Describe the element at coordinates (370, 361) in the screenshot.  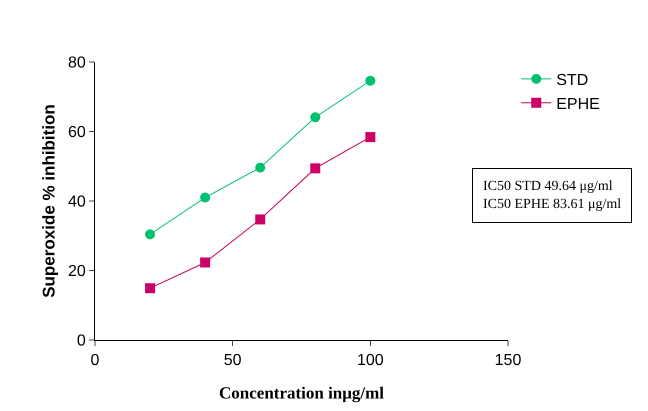
I see `x-tick-label: 100` at that location.